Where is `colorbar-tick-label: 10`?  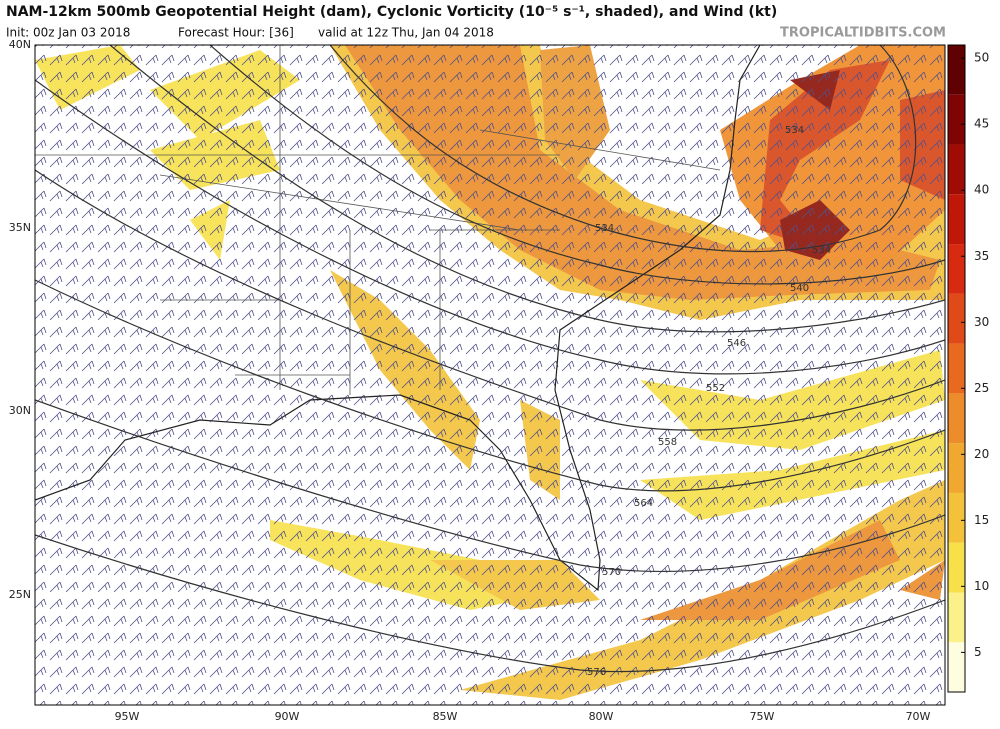 colorbar-tick-label: 10 is located at coordinates (981, 586).